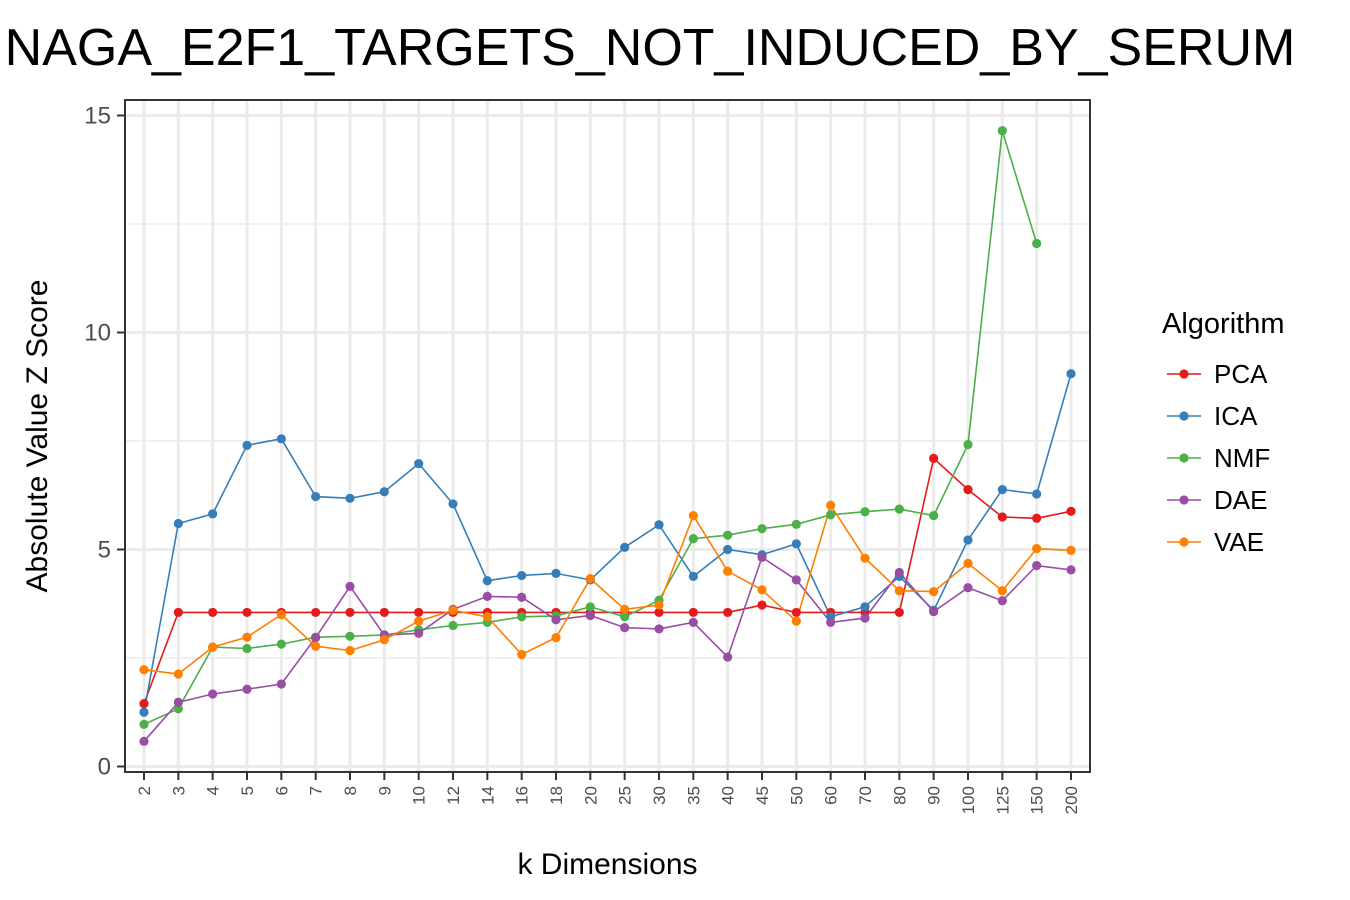 This screenshot has height=900, width=1350. I want to click on x-tick-label: 80, so click(899, 795).